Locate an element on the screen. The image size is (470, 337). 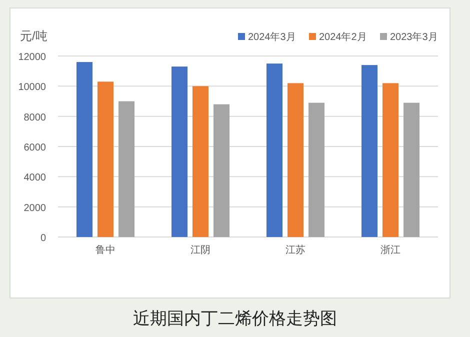
legend-label: 2024年2月 is located at coordinates (343, 37).